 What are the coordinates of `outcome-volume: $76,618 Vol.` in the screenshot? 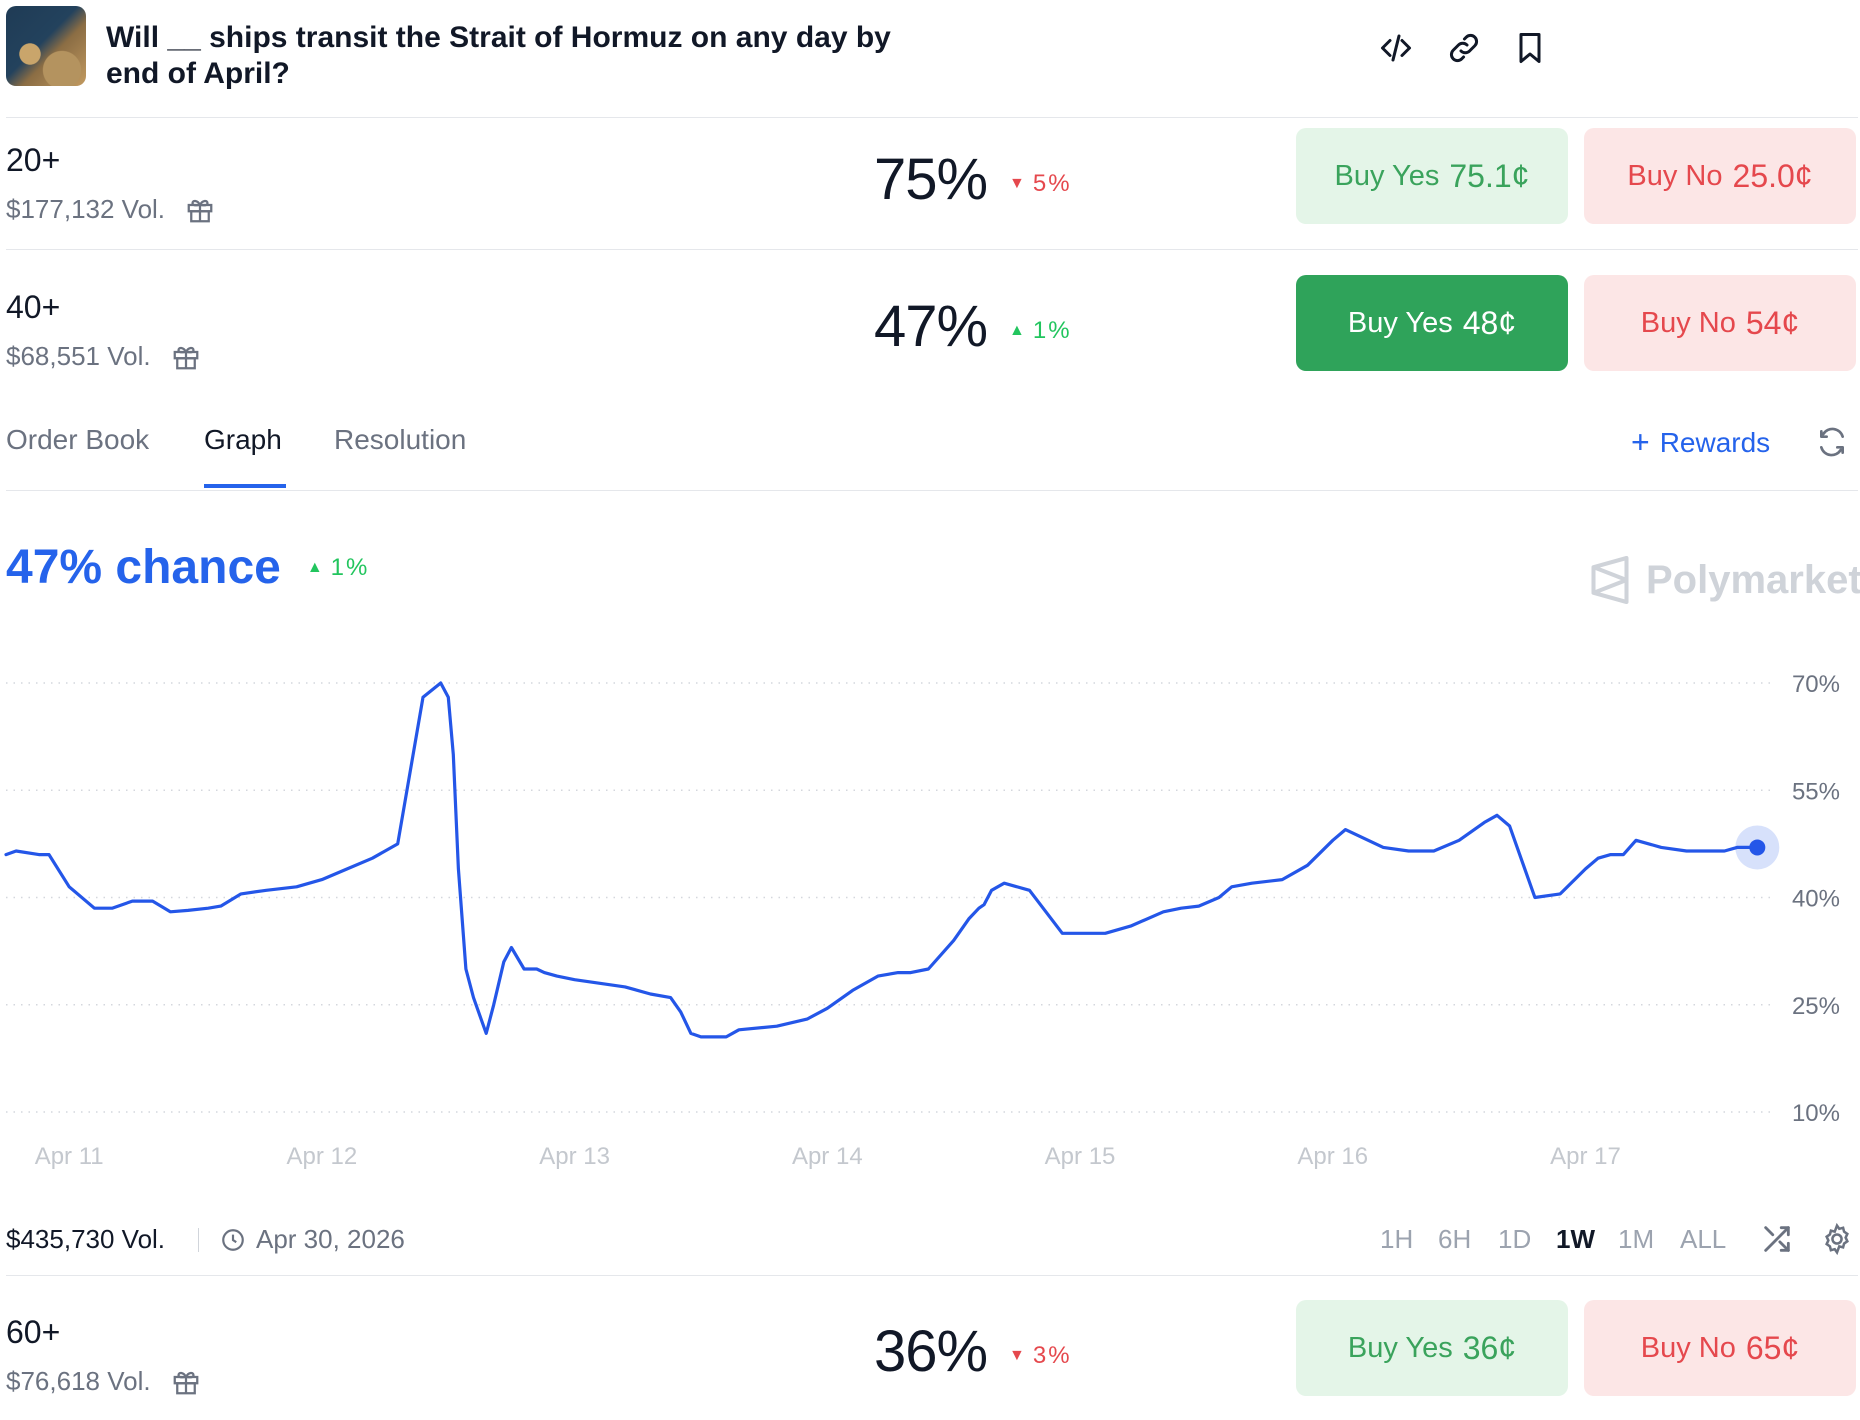 It's located at (78, 1381).